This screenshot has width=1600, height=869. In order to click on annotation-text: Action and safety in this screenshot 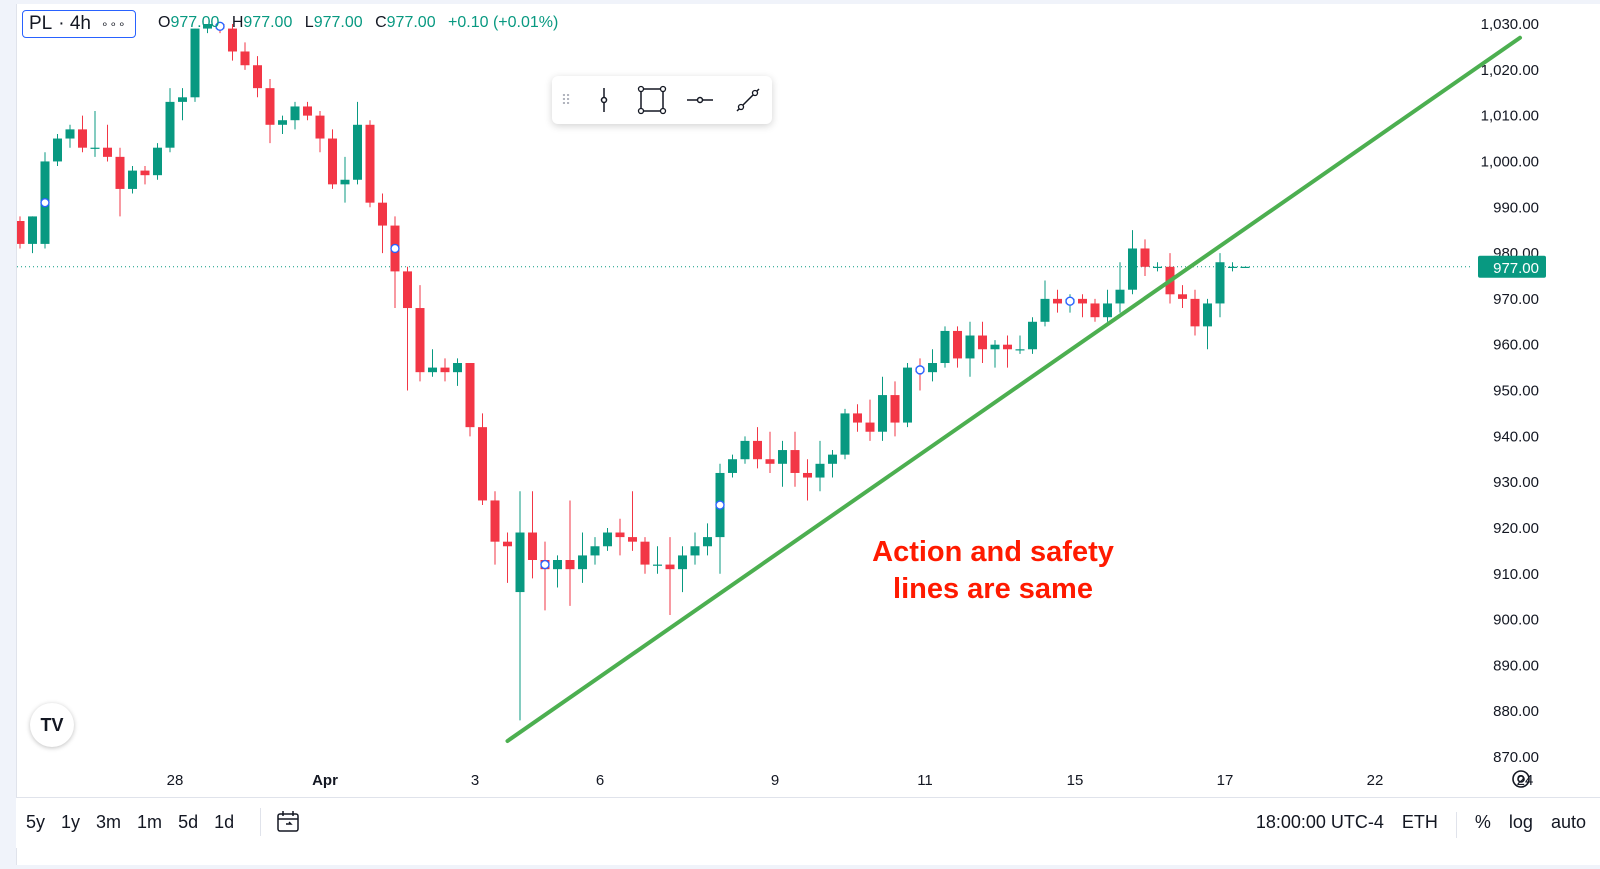, I will do `click(993, 552)`.